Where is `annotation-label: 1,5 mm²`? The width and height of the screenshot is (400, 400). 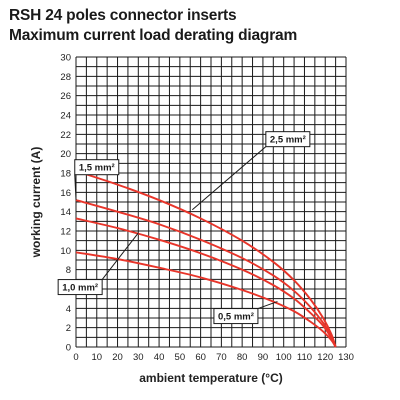
annotation-label: 1,5 mm² is located at coordinates (97, 168).